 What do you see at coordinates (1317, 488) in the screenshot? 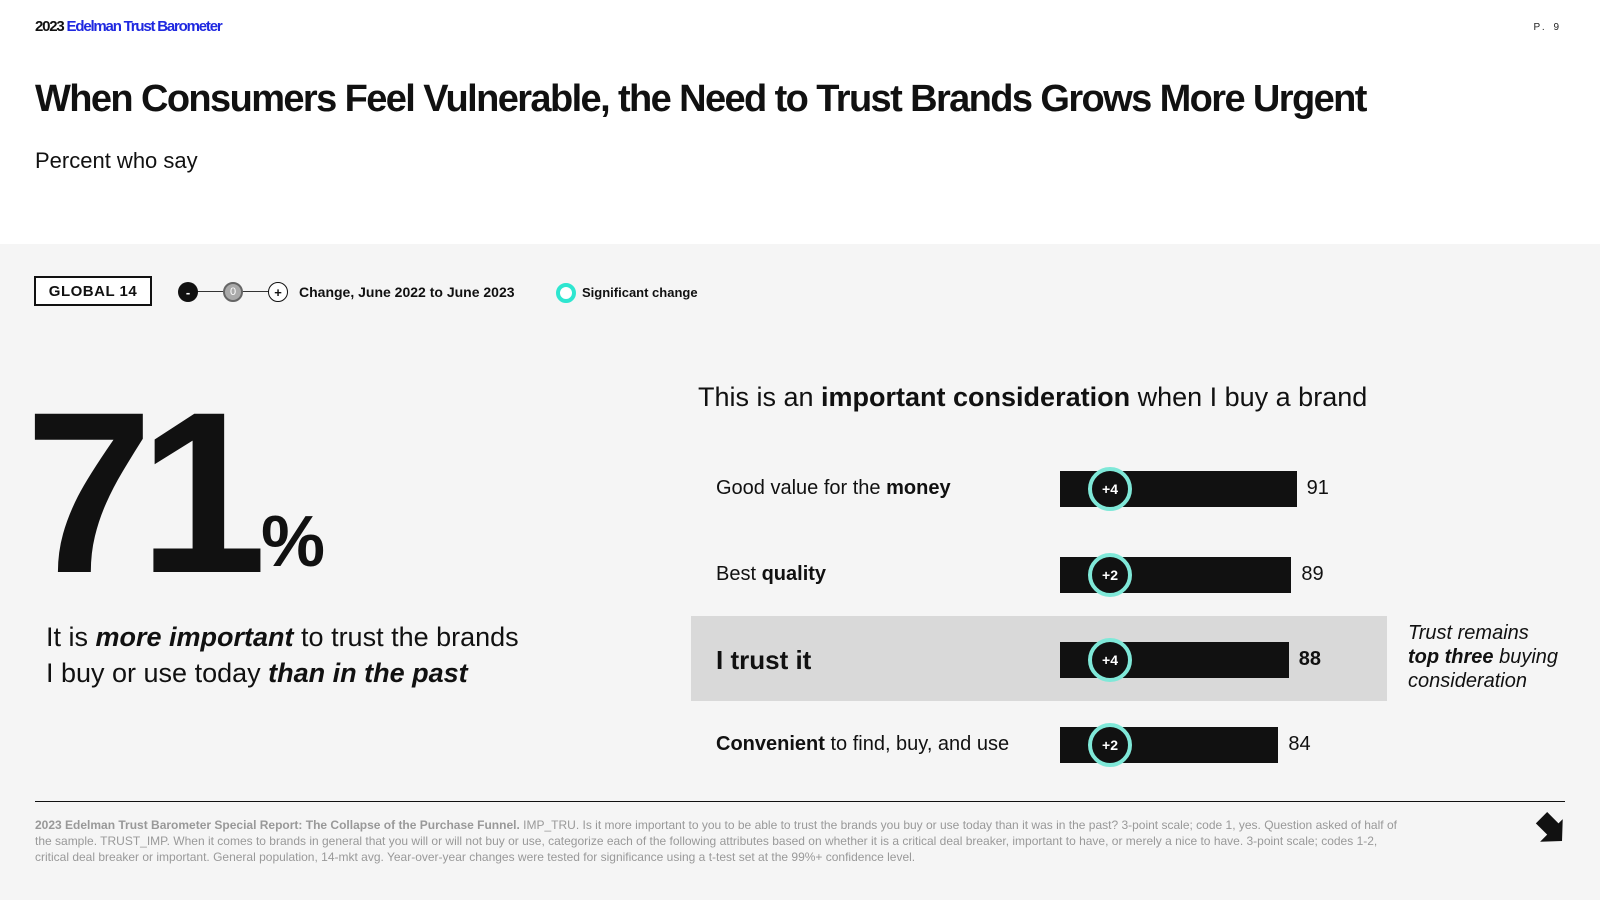
I see `value-label: 91` at bounding box center [1317, 488].